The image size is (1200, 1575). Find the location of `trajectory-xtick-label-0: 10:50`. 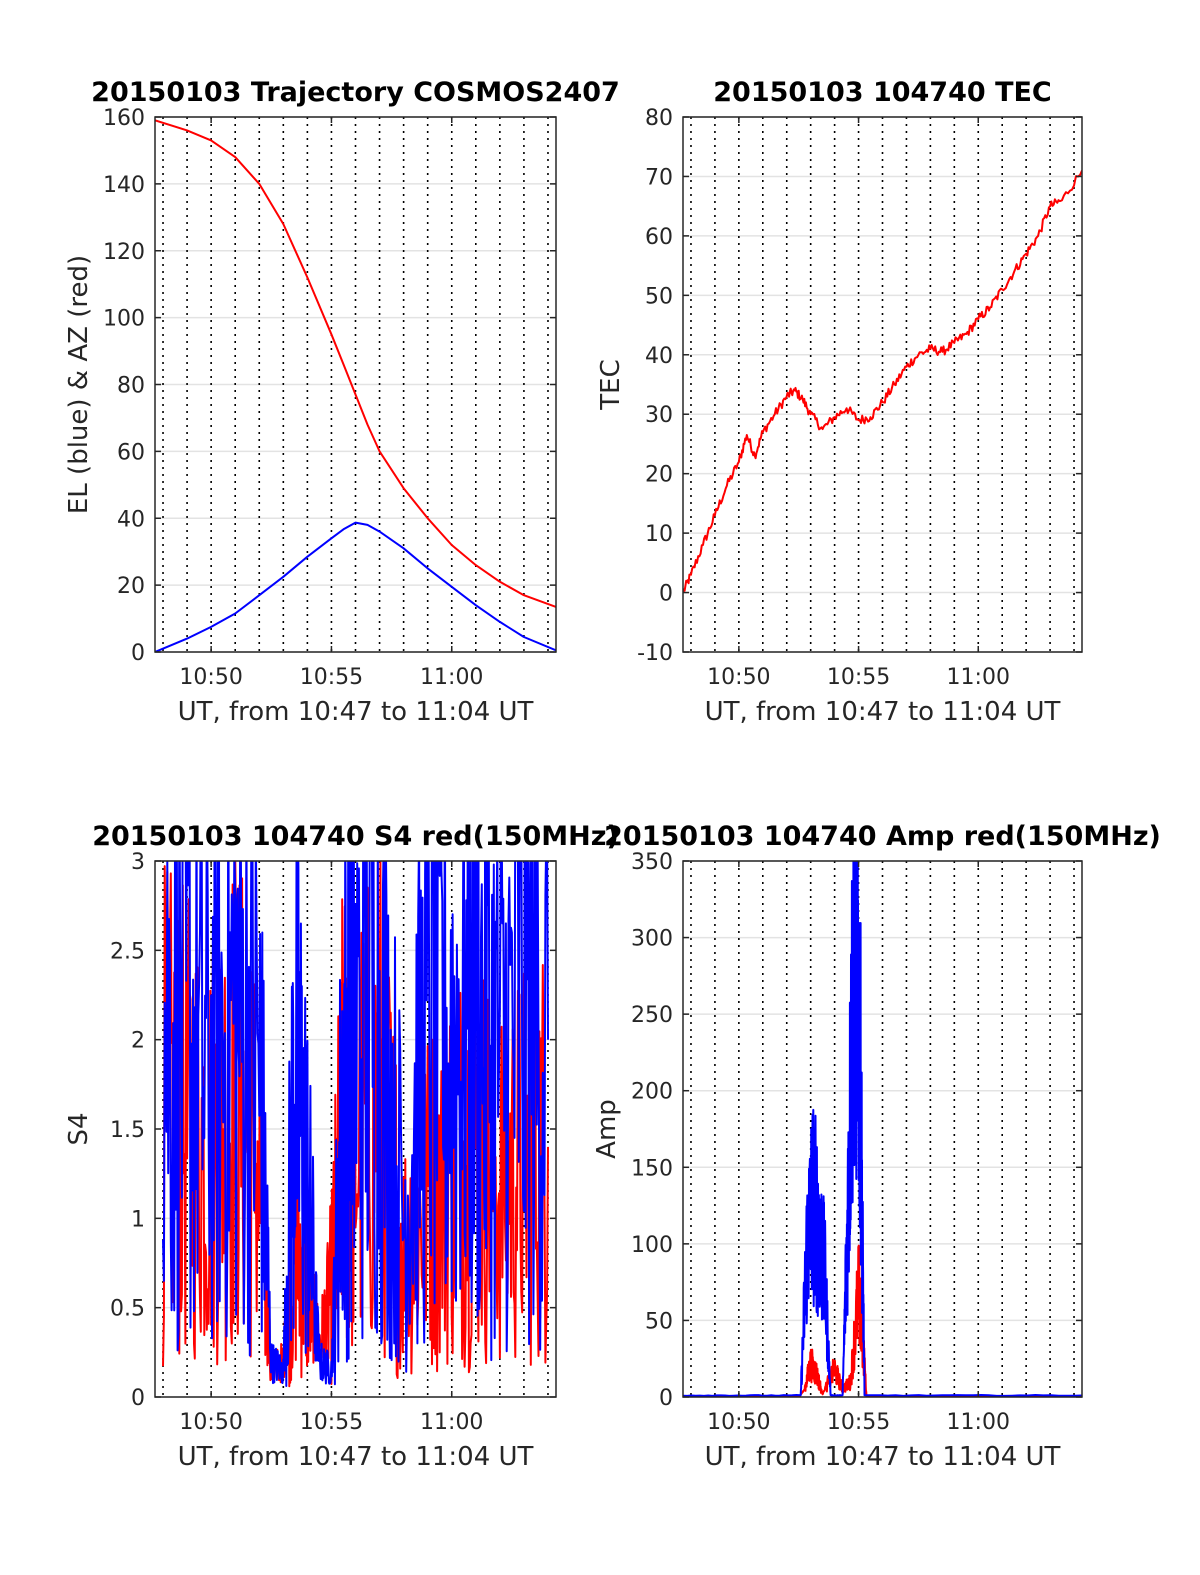

trajectory-xtick-label-0: 10:50 is located at coordinates (210, 677).